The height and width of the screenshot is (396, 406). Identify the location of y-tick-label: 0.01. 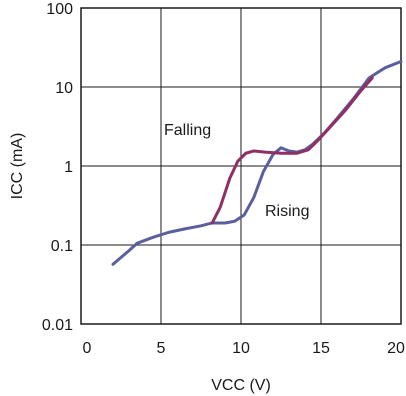
(57, 325).